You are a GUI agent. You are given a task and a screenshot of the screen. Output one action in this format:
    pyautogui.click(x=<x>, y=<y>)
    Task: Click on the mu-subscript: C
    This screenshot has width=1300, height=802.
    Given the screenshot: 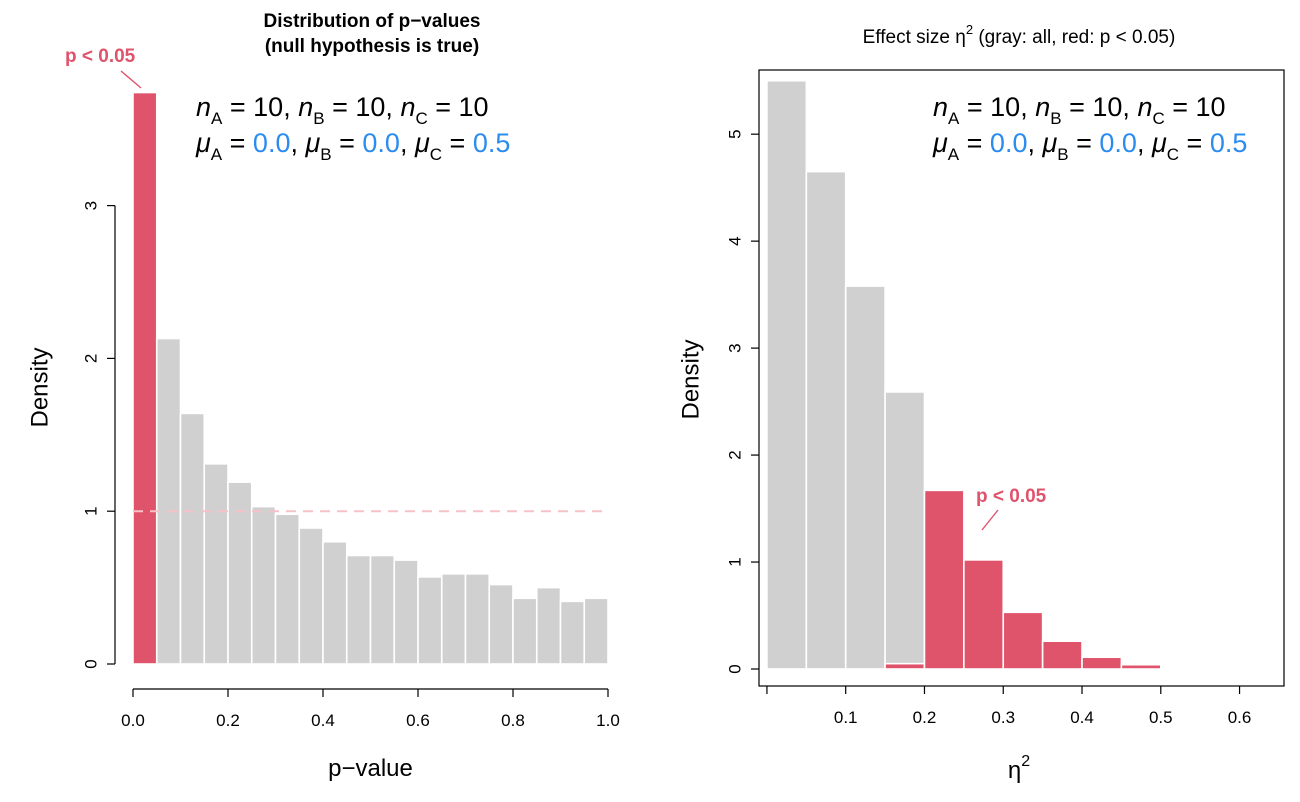 What is the action you would take?
    pyautogui.click(x=436, y=154)
    